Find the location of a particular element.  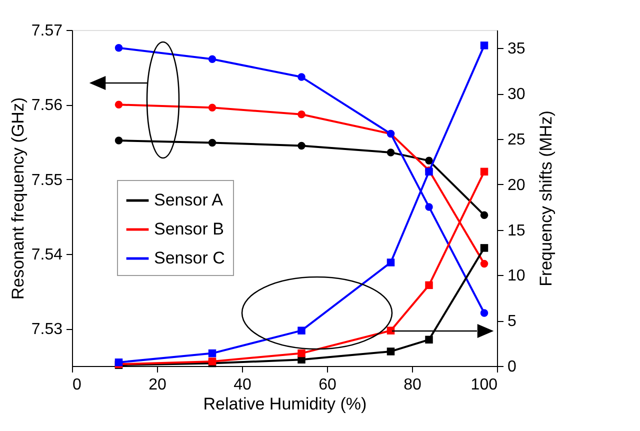

y-tick-label: 7.56 is located at coordinates (47, 105).